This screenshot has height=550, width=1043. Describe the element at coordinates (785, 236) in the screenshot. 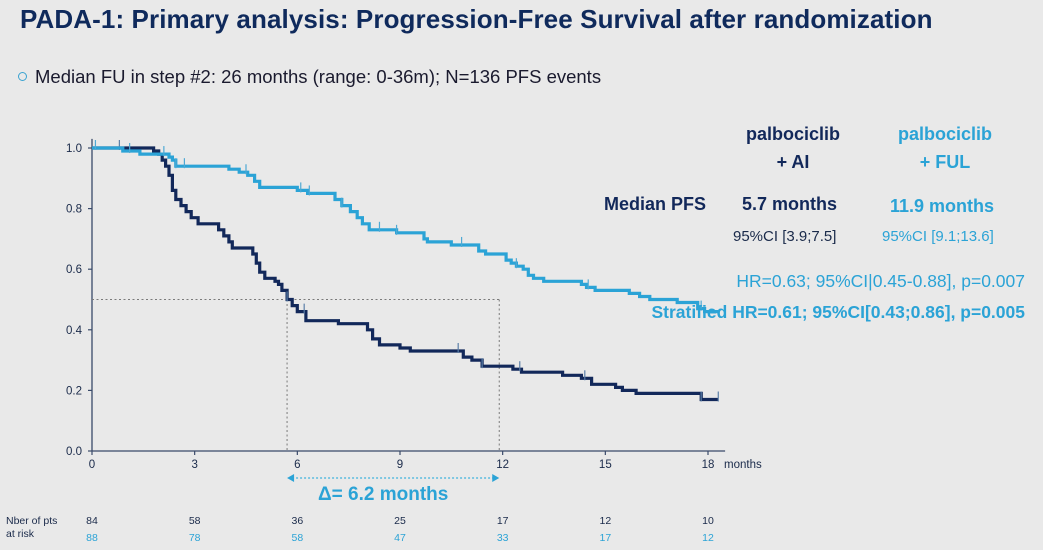

I see `ci-ai: 95%CI [3.9;7.5]` at that location.